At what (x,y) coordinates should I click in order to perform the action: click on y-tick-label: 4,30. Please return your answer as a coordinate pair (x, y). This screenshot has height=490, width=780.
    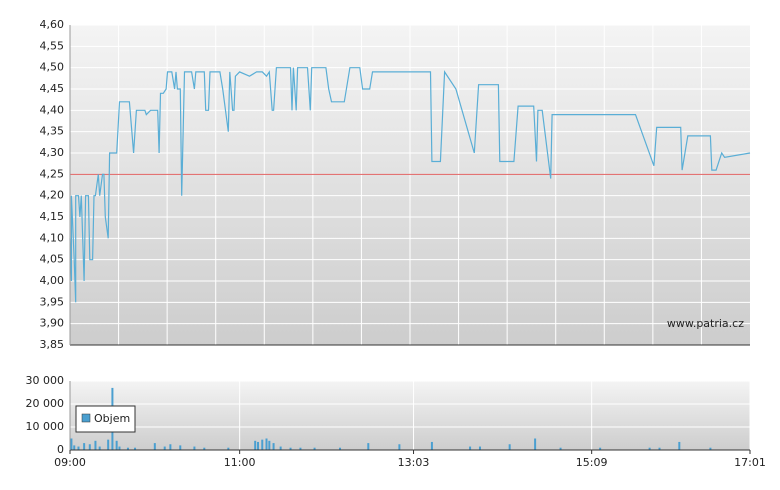
    Looking at the image, I should click on (52, 152).